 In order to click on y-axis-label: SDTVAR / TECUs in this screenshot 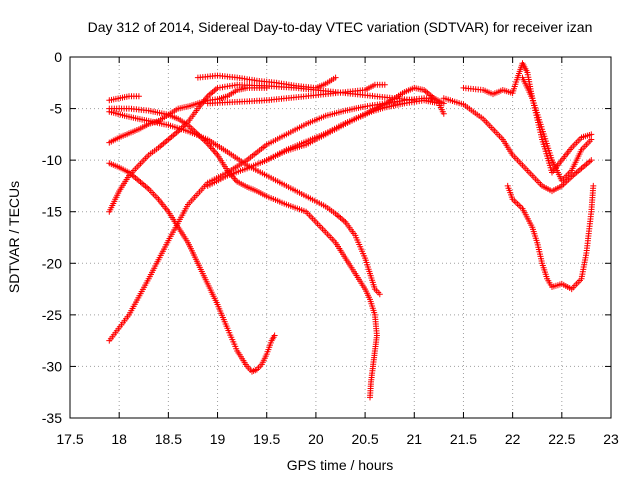, I will do `click(14, 237)`.